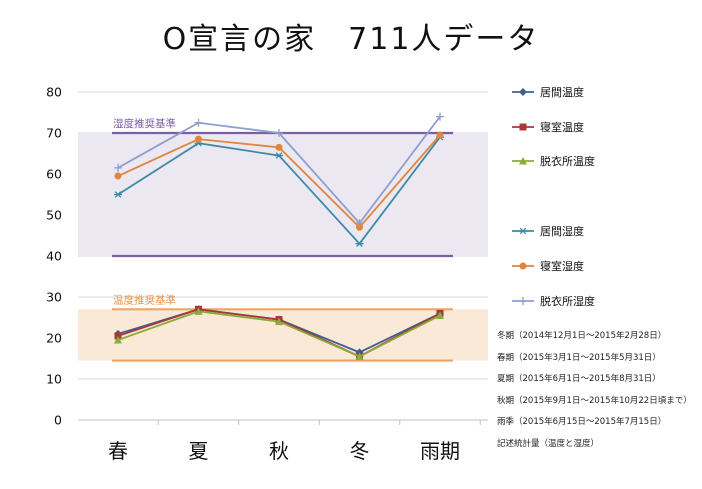  I want to click on legend-entry: 寝室湿度, so click(548, 266).